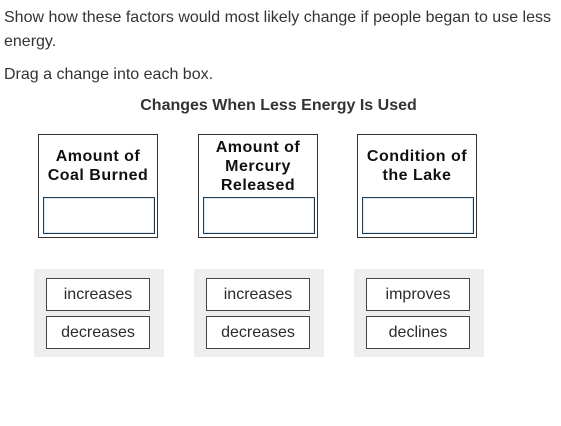 The width and height of the screenshot is (561, 426). I want to click on table-title: Changes When Less Energy Is Used, so click(280, 106).